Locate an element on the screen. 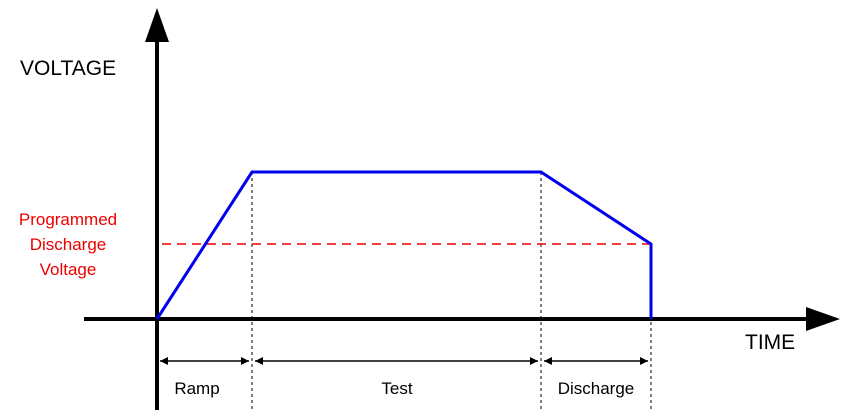 The width and height of the screenshot is (846, 414). discharge-phase-label: Discharge is located at coordinates (596, 388).